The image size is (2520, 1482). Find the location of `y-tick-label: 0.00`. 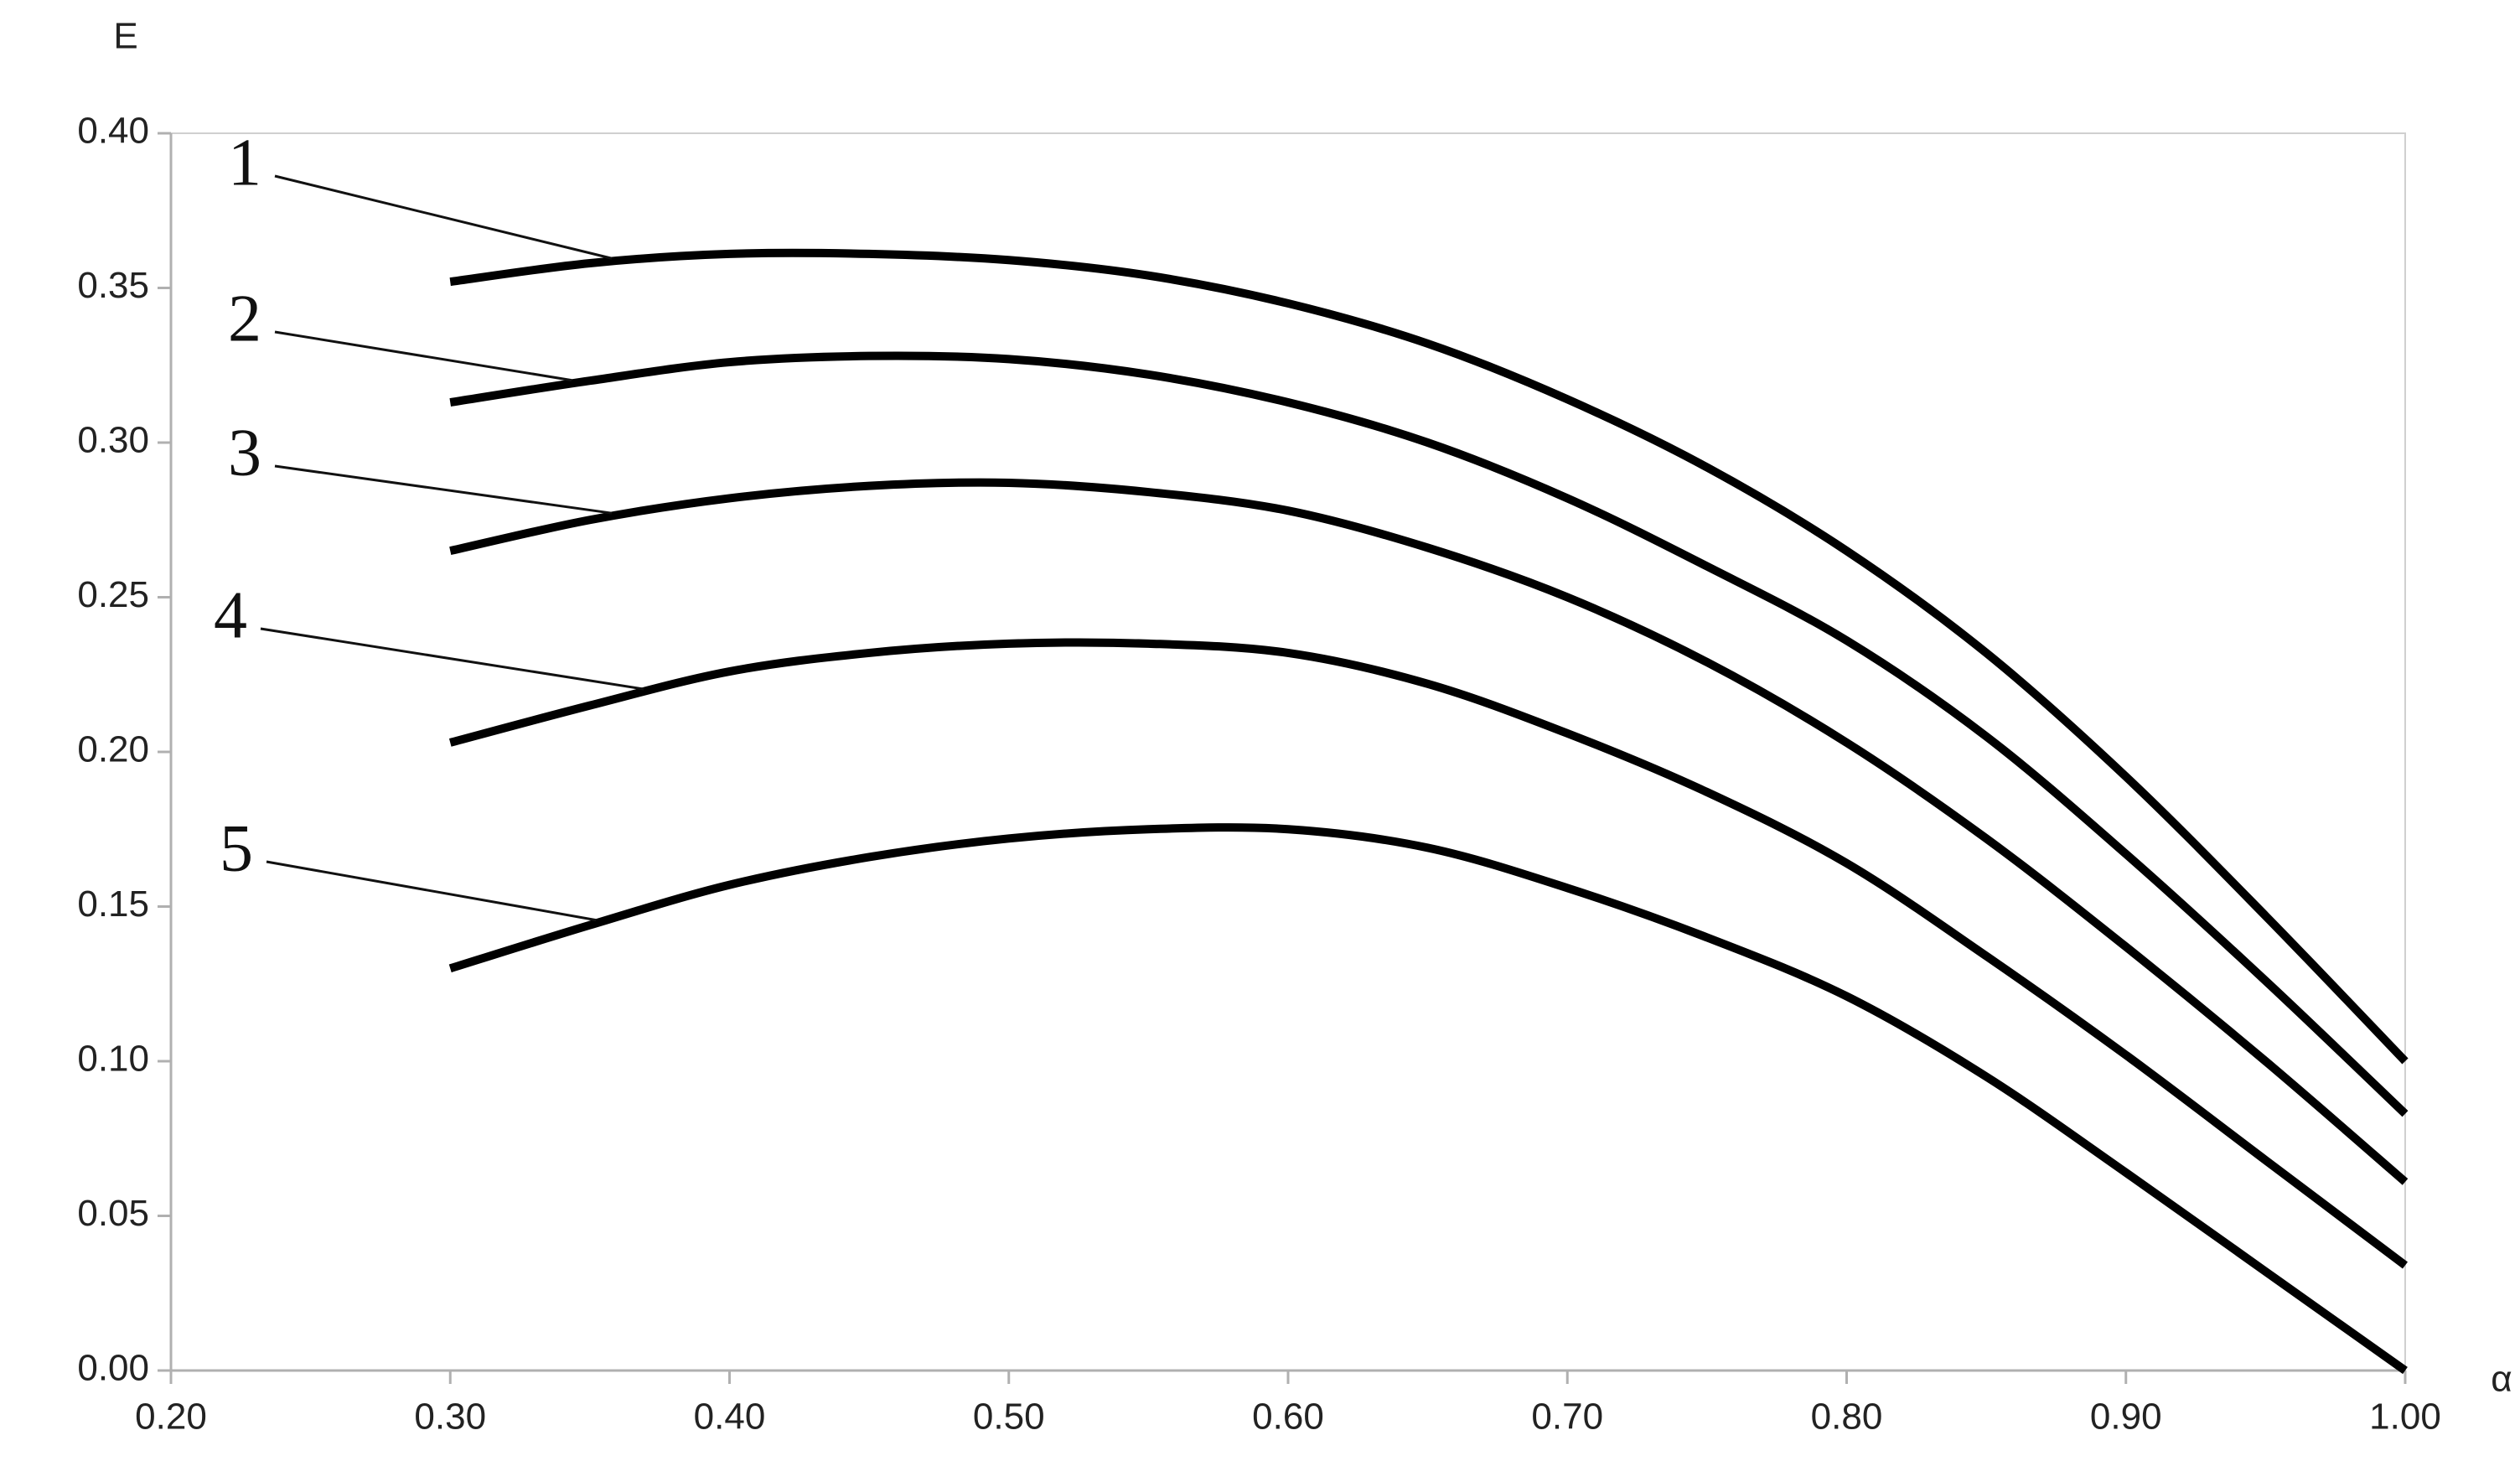

y-tick-label: 0.00 is located at coordinates (113, 1368).